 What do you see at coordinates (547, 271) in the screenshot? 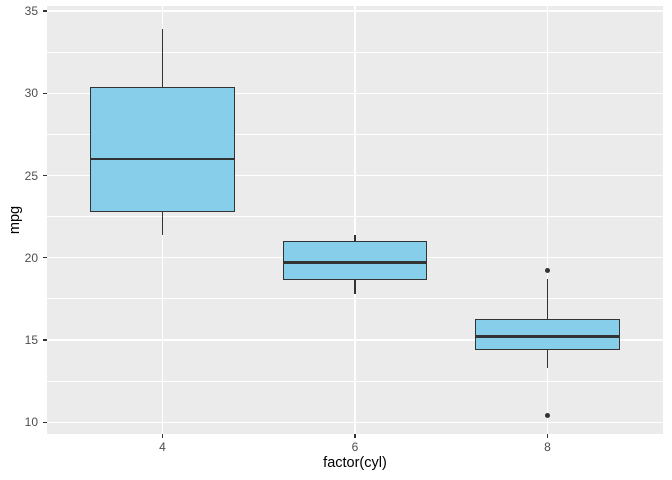
I see `outlier-point-cyl8-19.2` at bounding box center [547, 271].